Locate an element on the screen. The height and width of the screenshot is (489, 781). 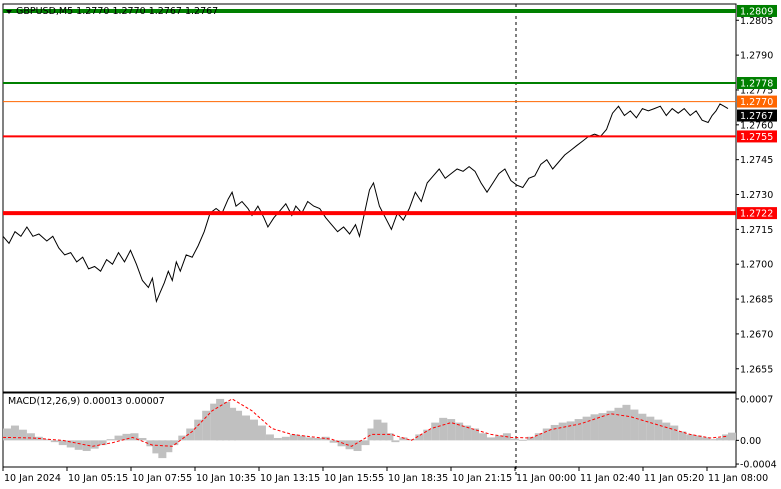
y-tick-label: 1.2700 is located at coordinates (756, 265).